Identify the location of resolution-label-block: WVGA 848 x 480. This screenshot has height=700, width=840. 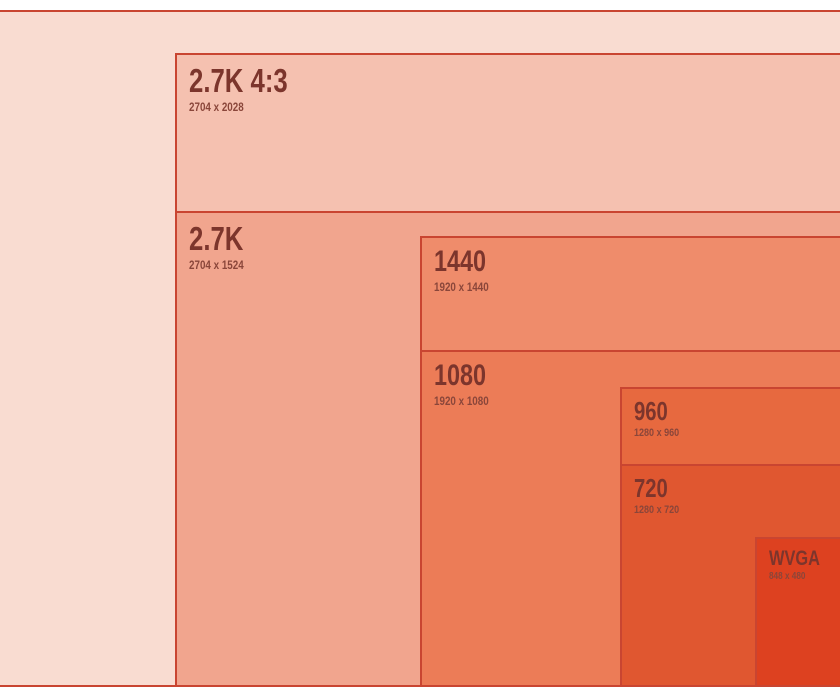
(798, 561).